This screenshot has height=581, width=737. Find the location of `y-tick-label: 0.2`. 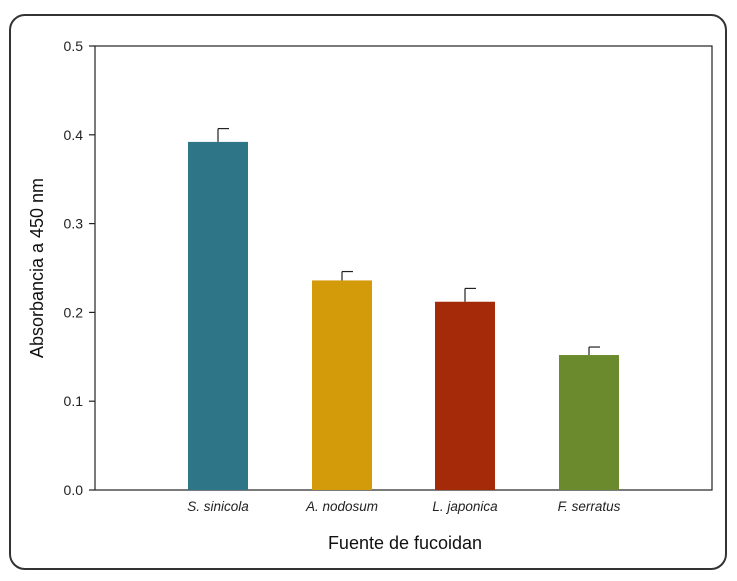

y-tick-label: 0.2 is located at coordinates (74, 312).